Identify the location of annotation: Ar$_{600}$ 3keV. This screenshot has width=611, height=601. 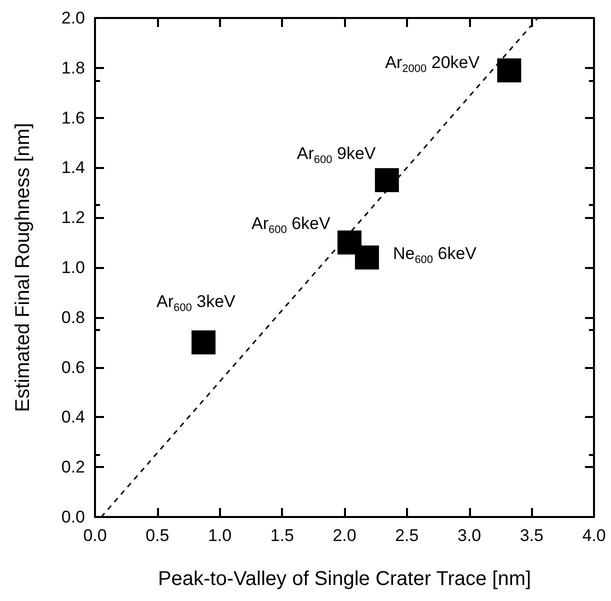
(196, 303).